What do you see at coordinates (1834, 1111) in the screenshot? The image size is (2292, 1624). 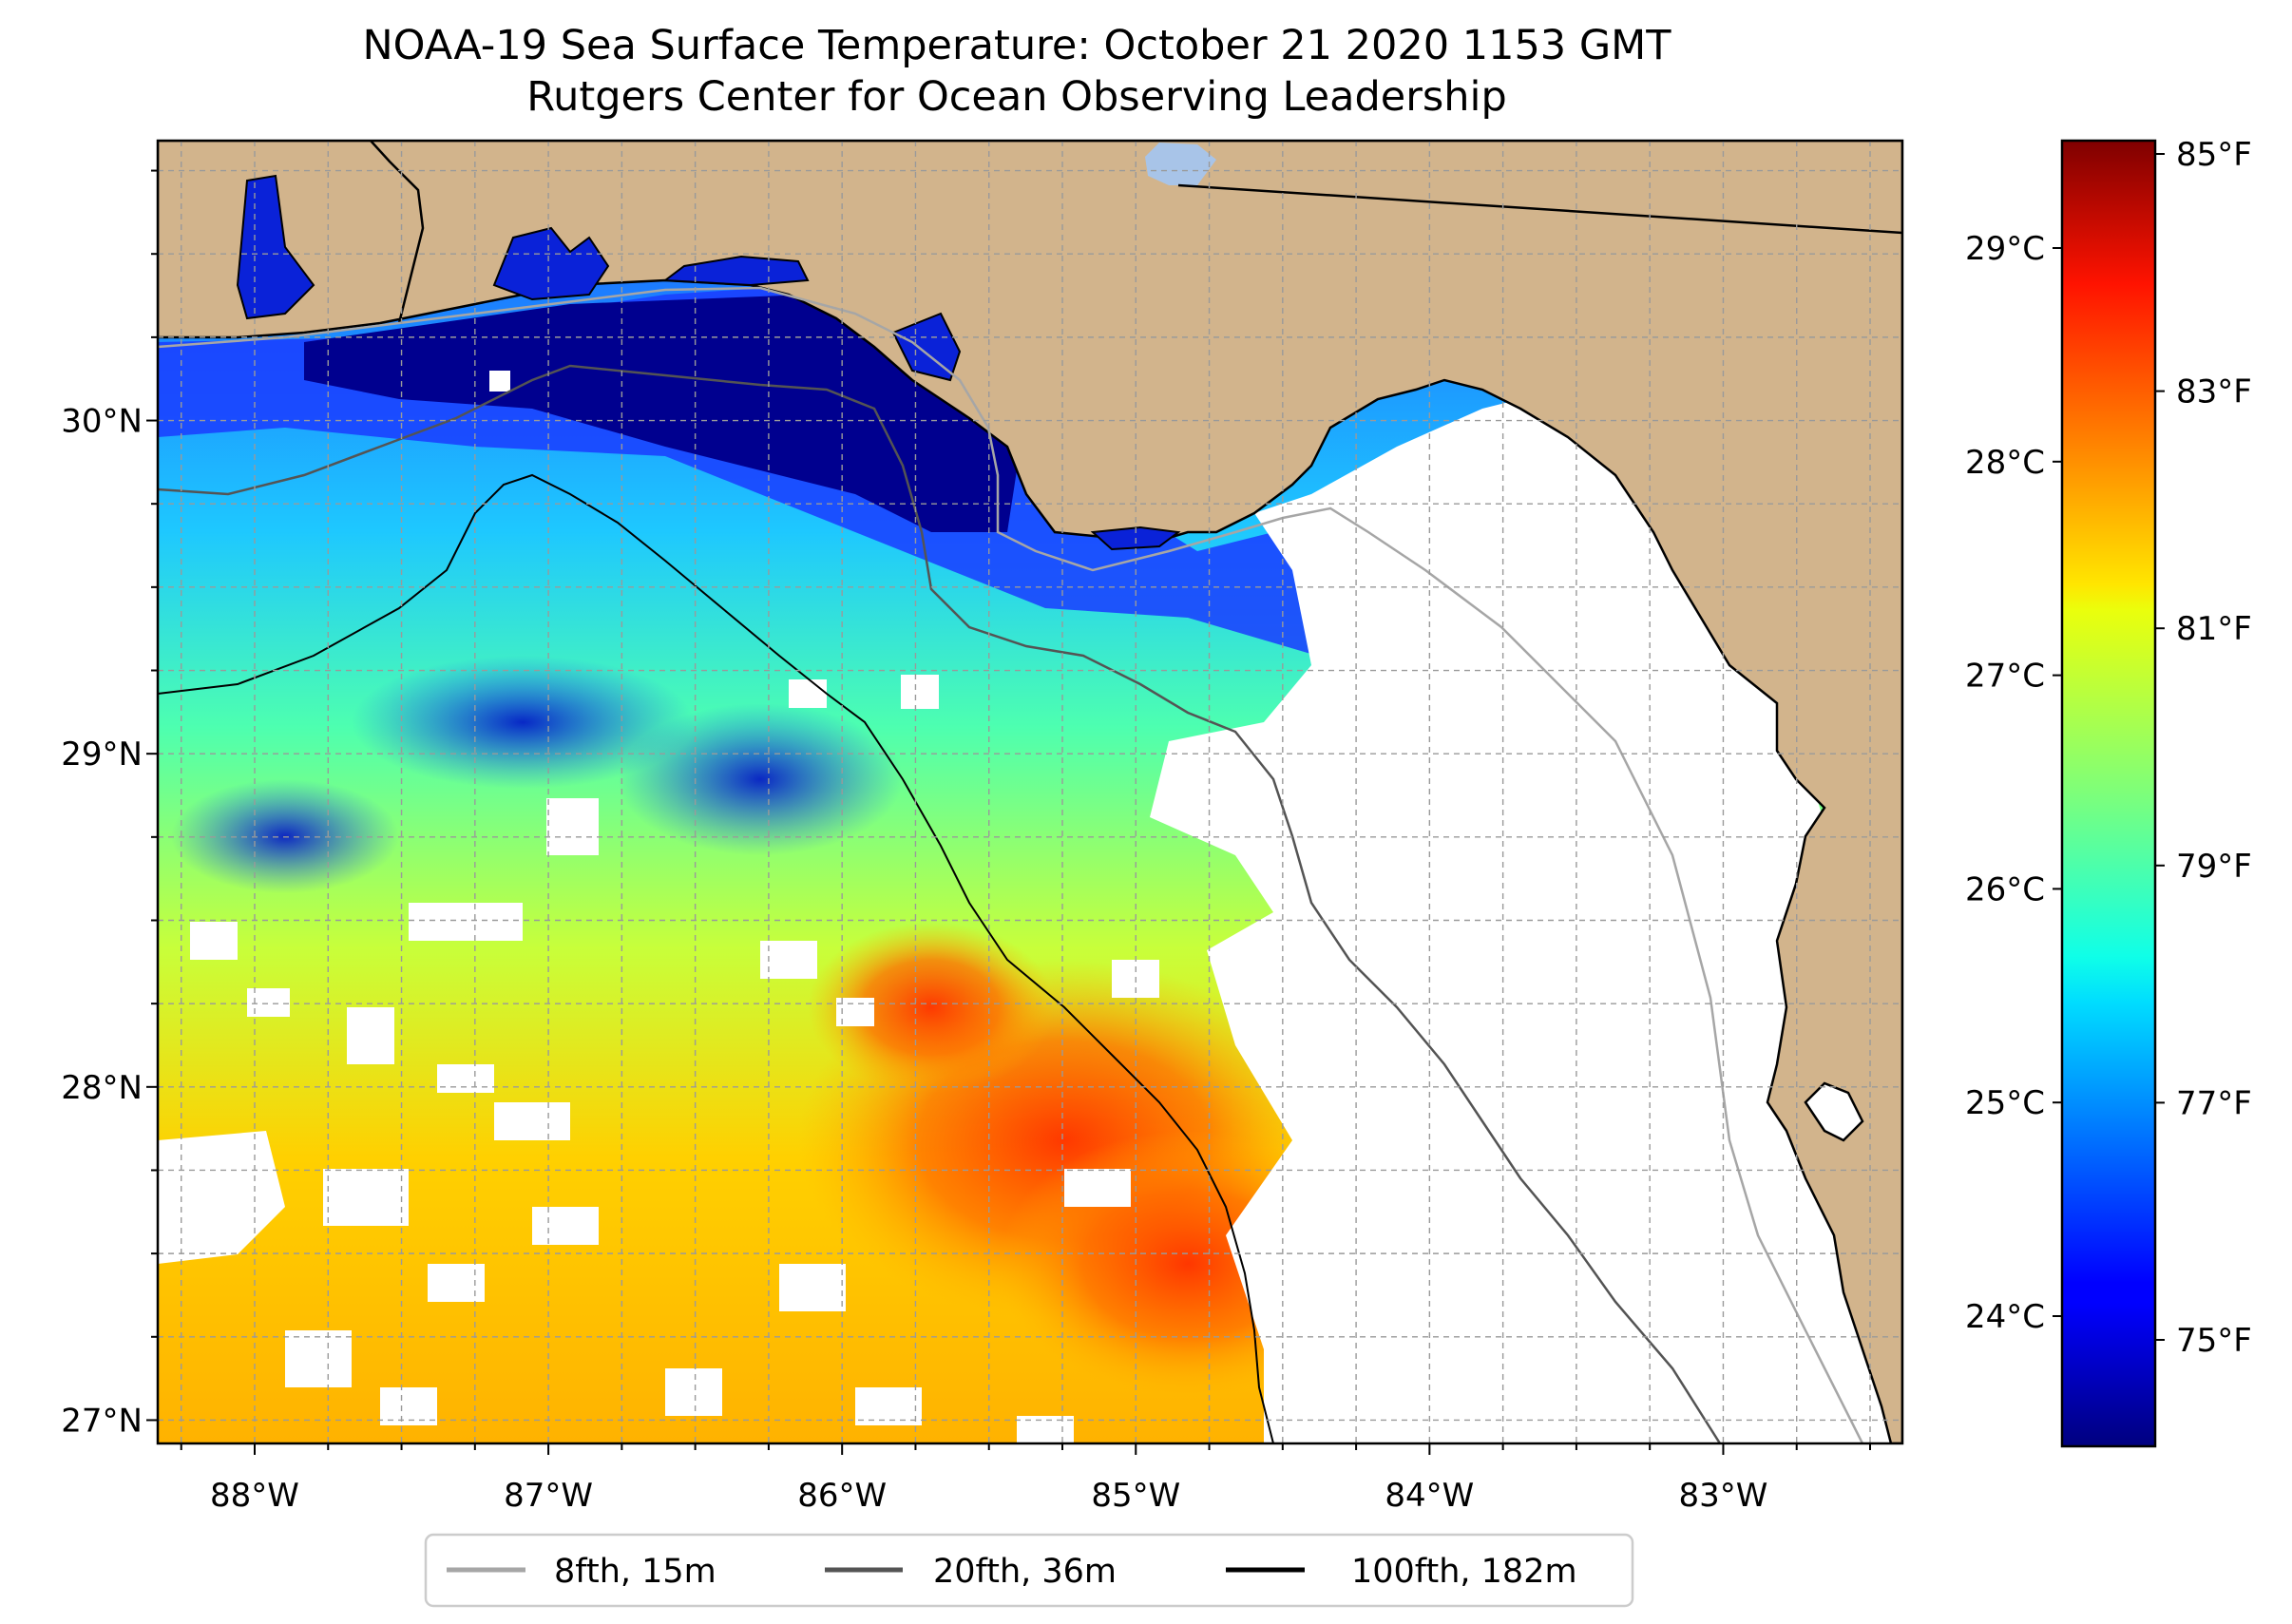 I see `tampa-bay` at bounding box center [1834, 1111].